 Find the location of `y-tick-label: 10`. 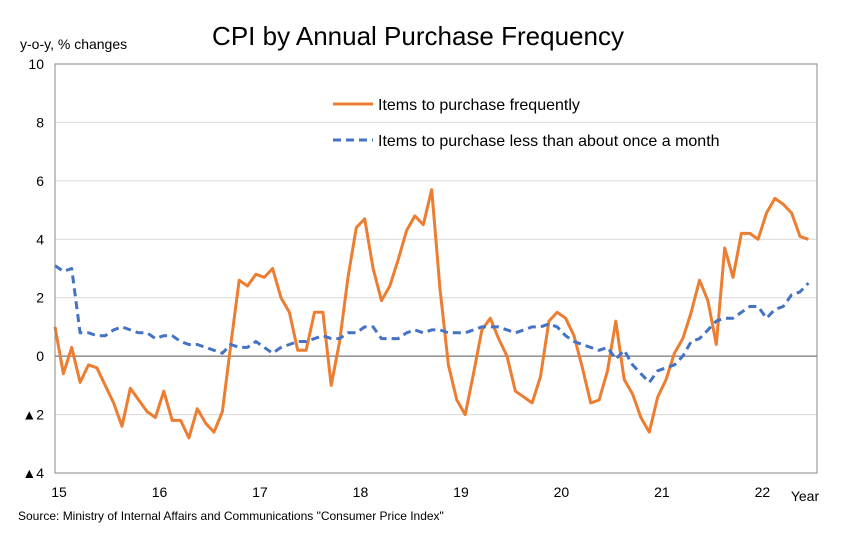

y-tick-label: 10 is located at coordinates (36, 64).